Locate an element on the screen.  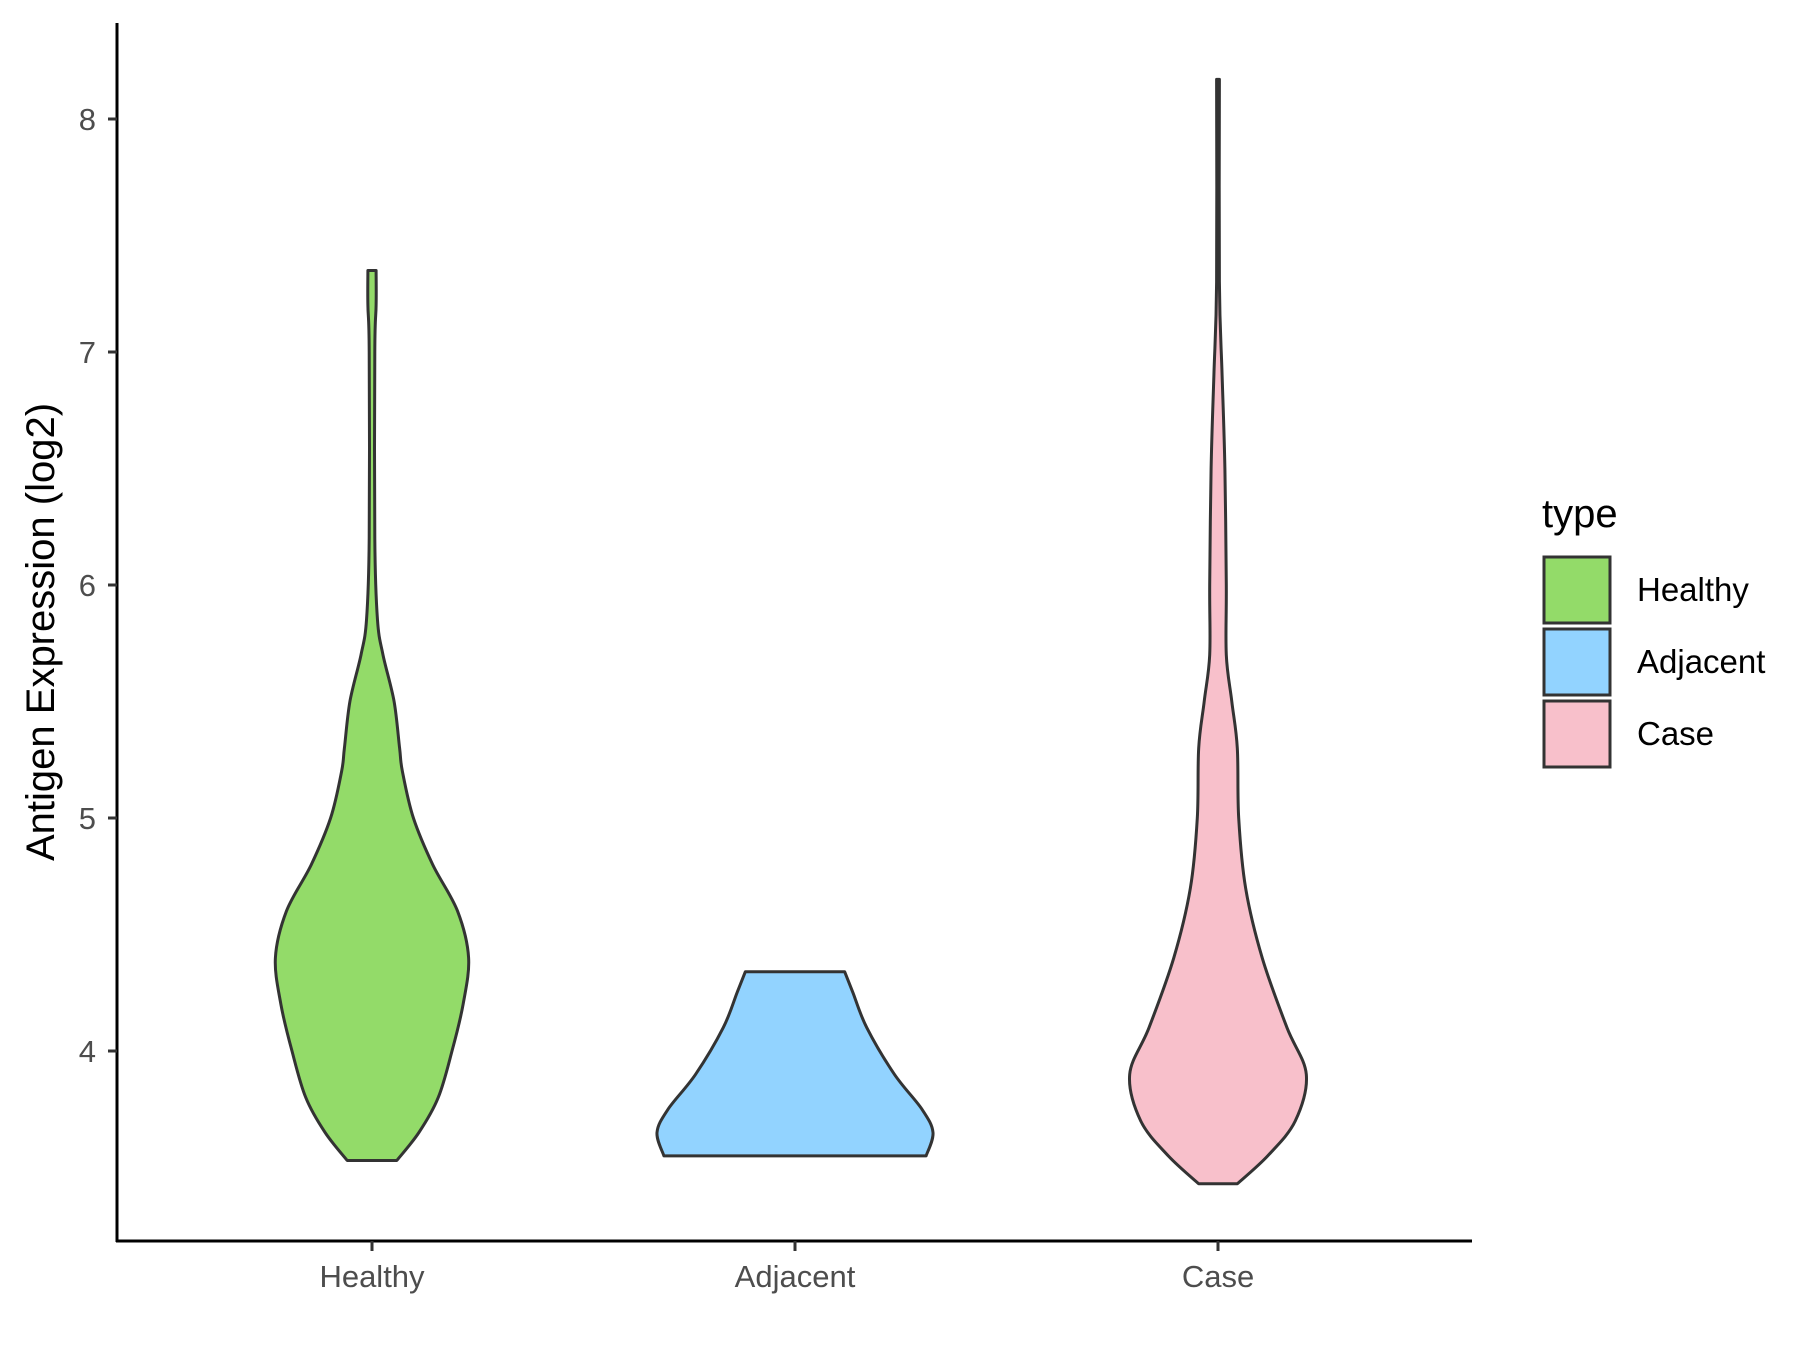
legend-label-case: Case is located at coordinates (1675, 733).